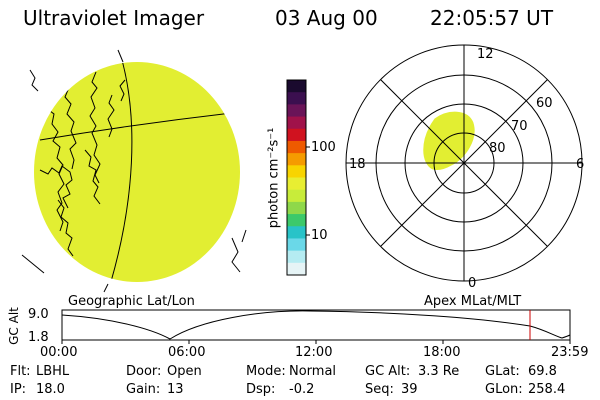 The width and height of the screenshot is (600, 400). What do you see at coordinates (504, 389) in the screenshot?
I see `glon-label: GLon:` at bounding box center [504, 389].